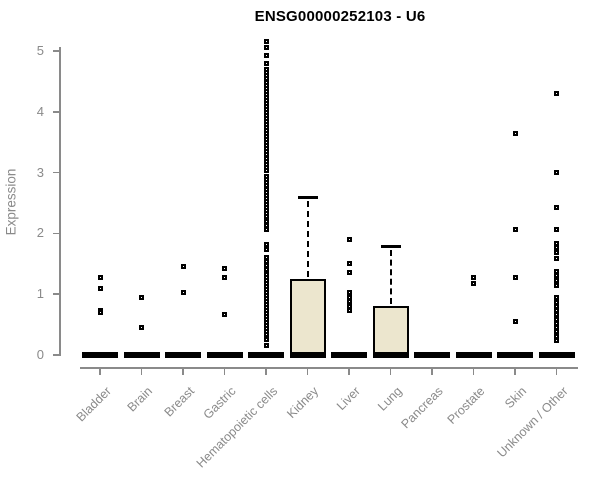 The width and height of the screenshot is (600, 500). I want to click on whisker-line, so click(390, 277).